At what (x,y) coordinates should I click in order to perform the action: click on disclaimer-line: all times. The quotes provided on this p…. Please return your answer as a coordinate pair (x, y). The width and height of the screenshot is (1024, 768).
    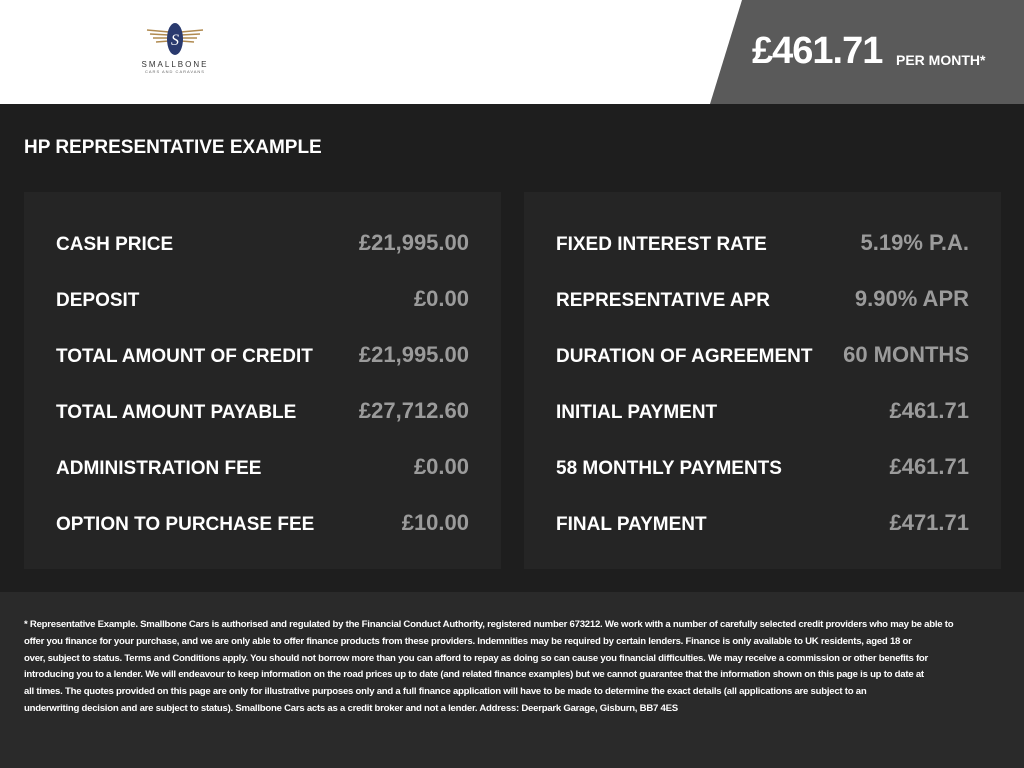
    Looking at the image, I should click on (445, 692).